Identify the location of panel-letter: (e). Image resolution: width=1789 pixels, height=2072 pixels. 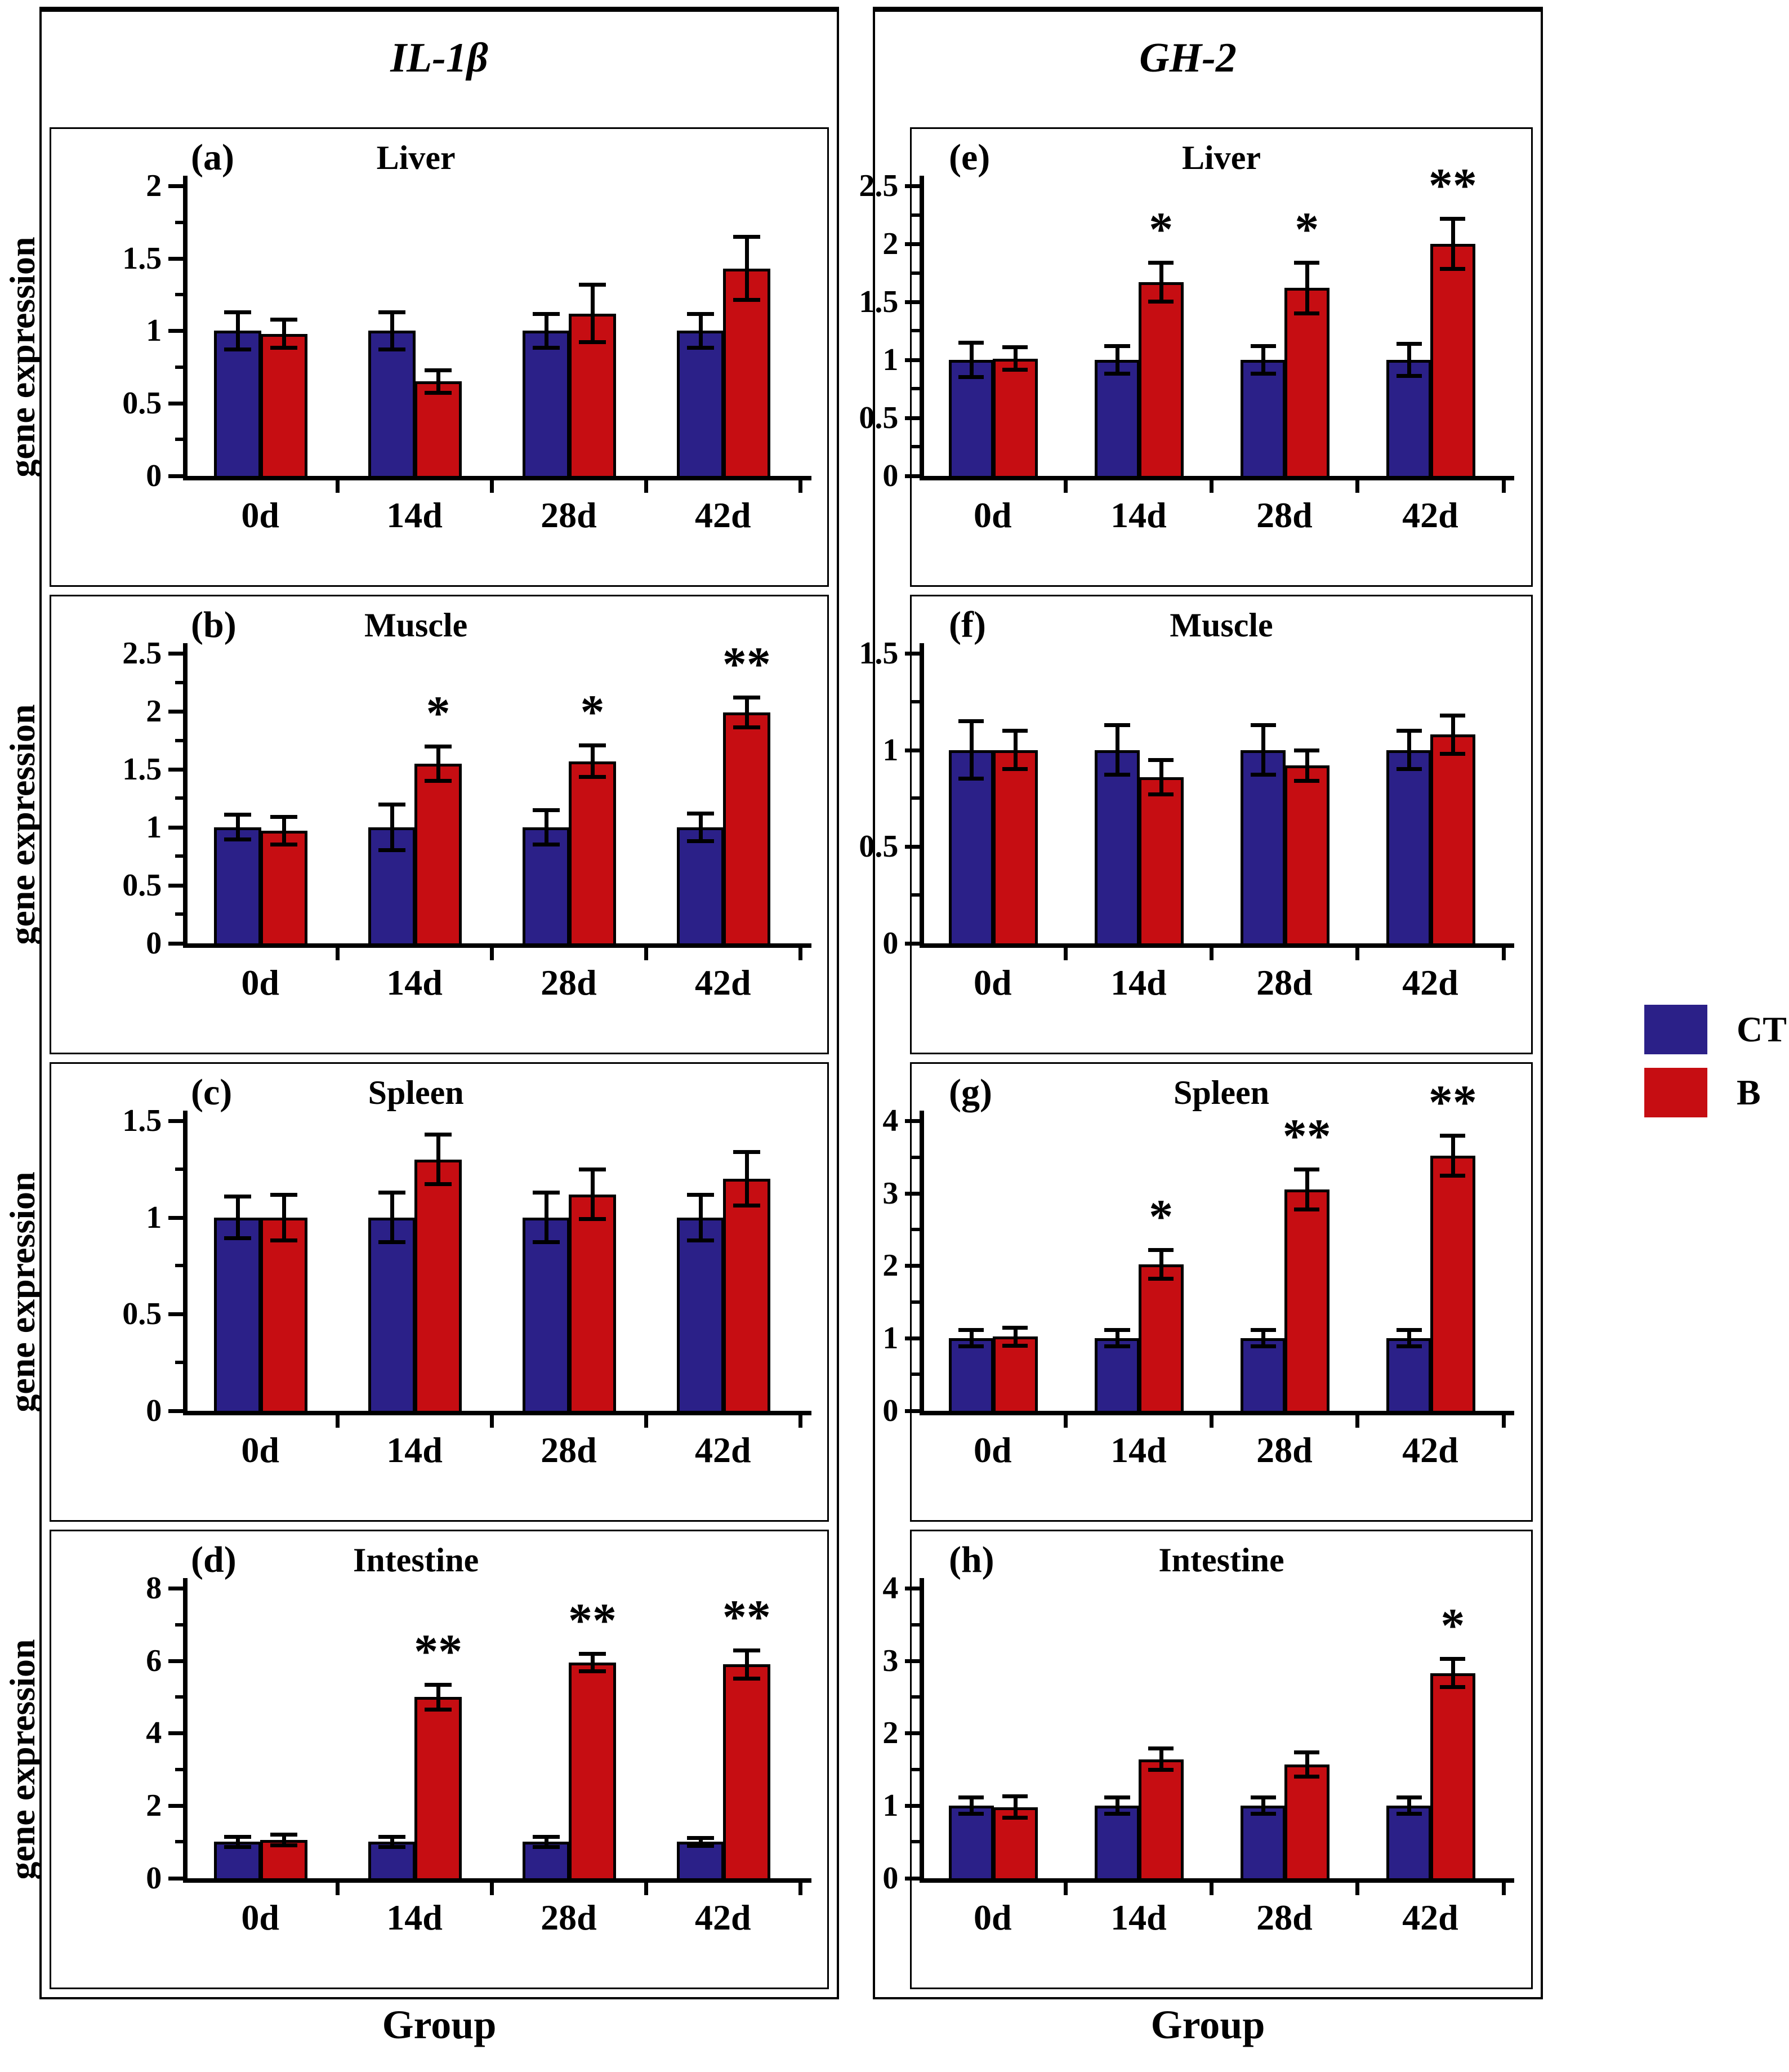
(970, 157).